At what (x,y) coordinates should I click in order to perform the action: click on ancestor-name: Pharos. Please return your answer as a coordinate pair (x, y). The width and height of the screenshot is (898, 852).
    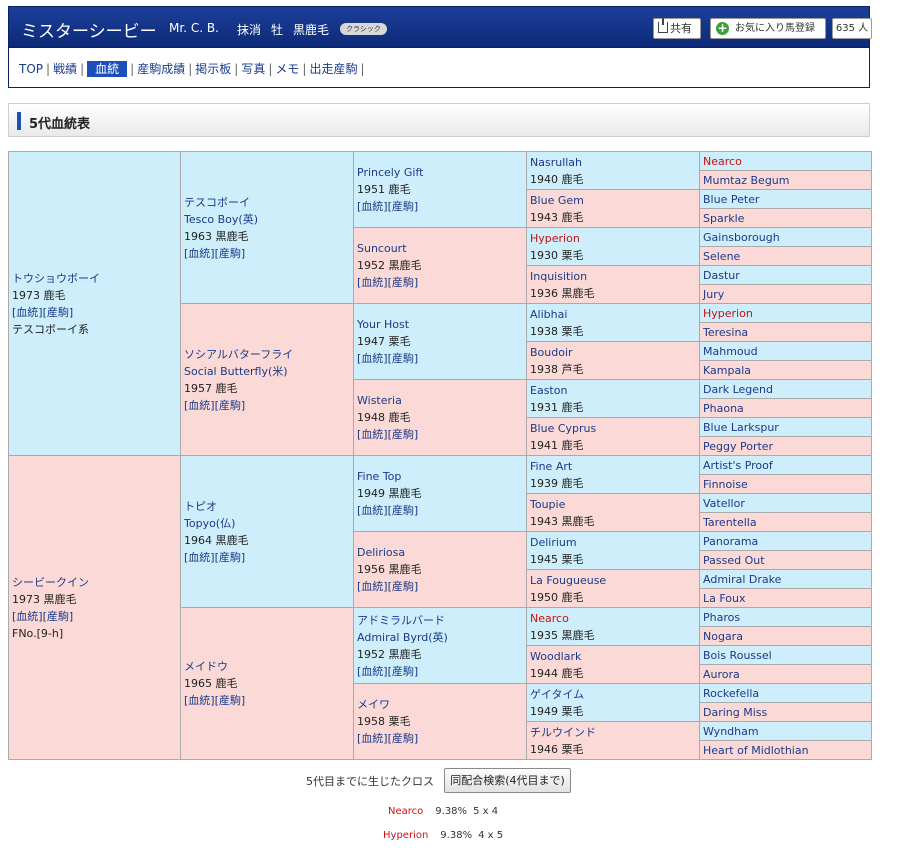
    Looking at the image, I should click on (722, 617).